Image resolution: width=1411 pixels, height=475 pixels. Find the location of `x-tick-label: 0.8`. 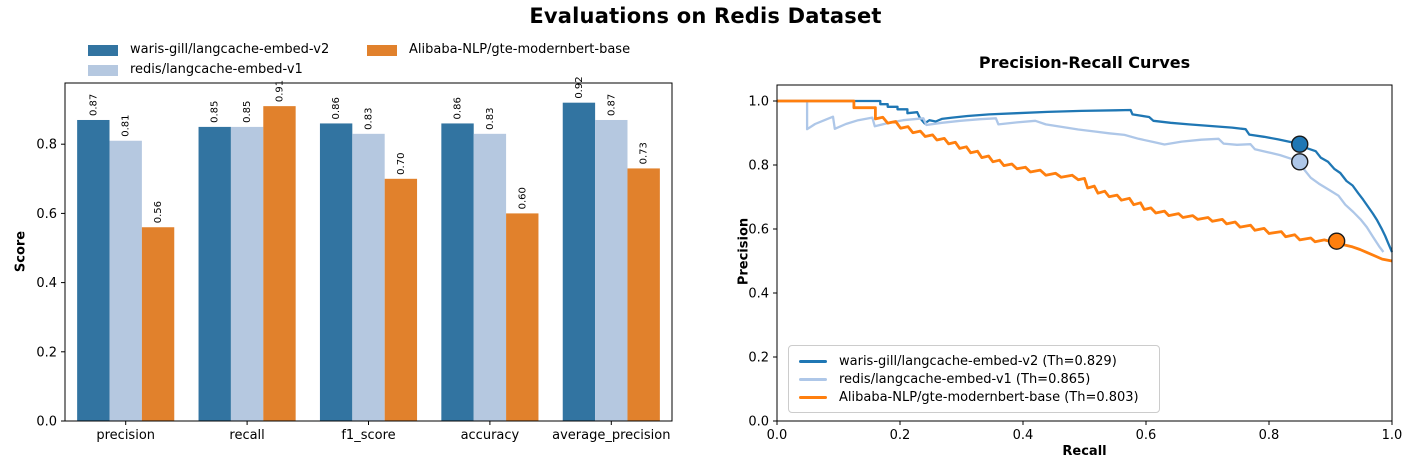

x-tick-label: 0.8 is located at coordinates (1269, 435).